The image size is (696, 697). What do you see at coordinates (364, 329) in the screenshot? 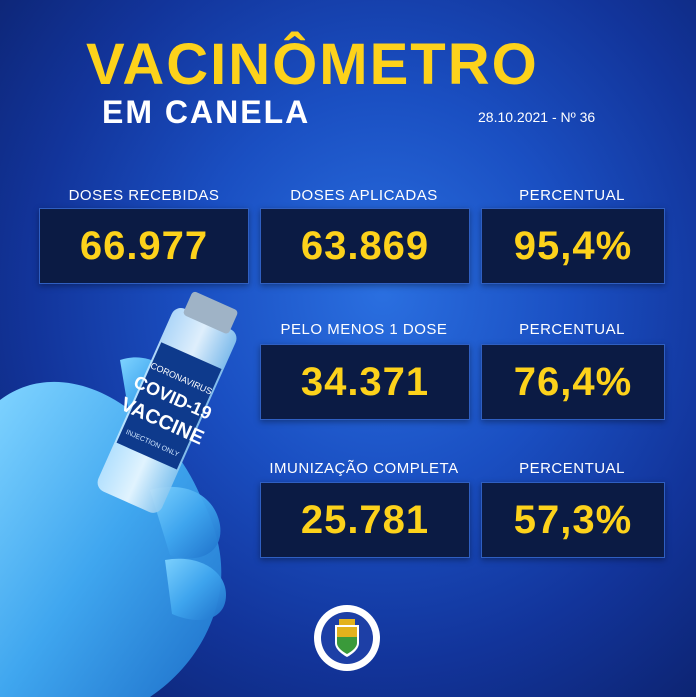
I see `pelo-menos-1-dose-label: PELO MENOS 1 DOSE` at bounding box center [364, 329].